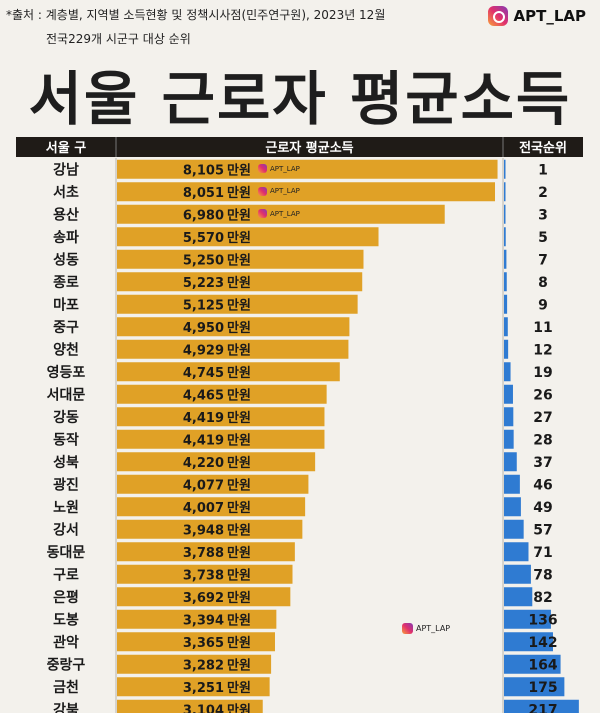  Describe the element at coordinates (66, 463) in the screenshot. I see `district-label: 성북` at that location.